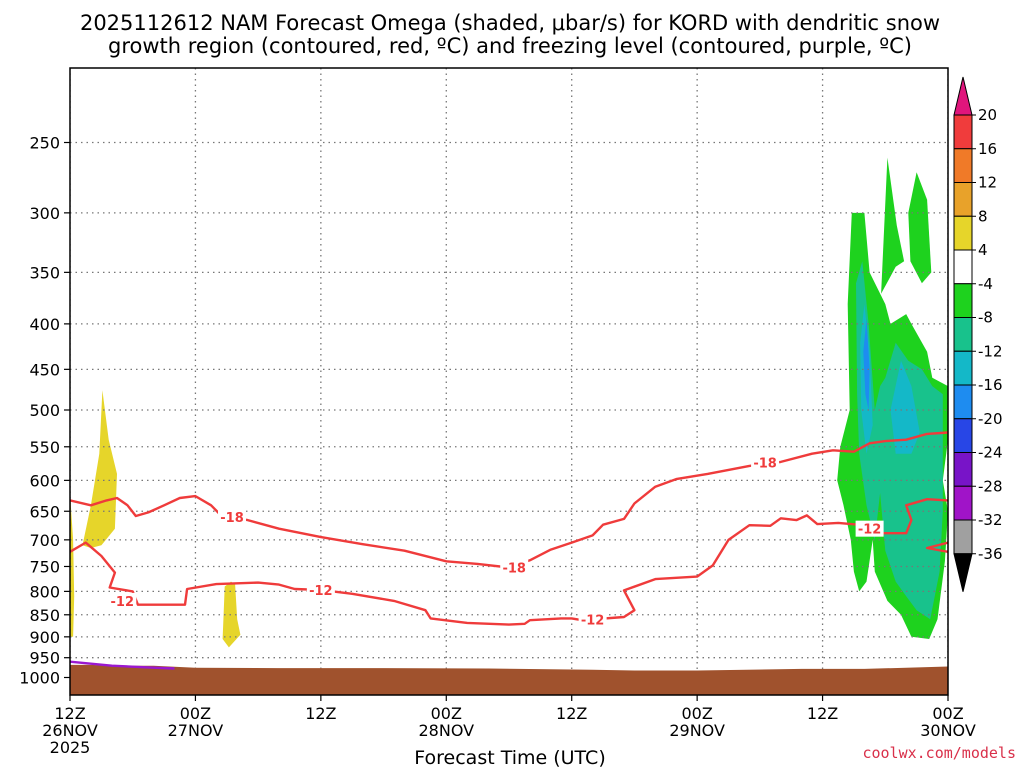 The height and width of the screenshot is (768, 1024). I want to click on colorbar-tick-label-1: 16, so click(987, 149).